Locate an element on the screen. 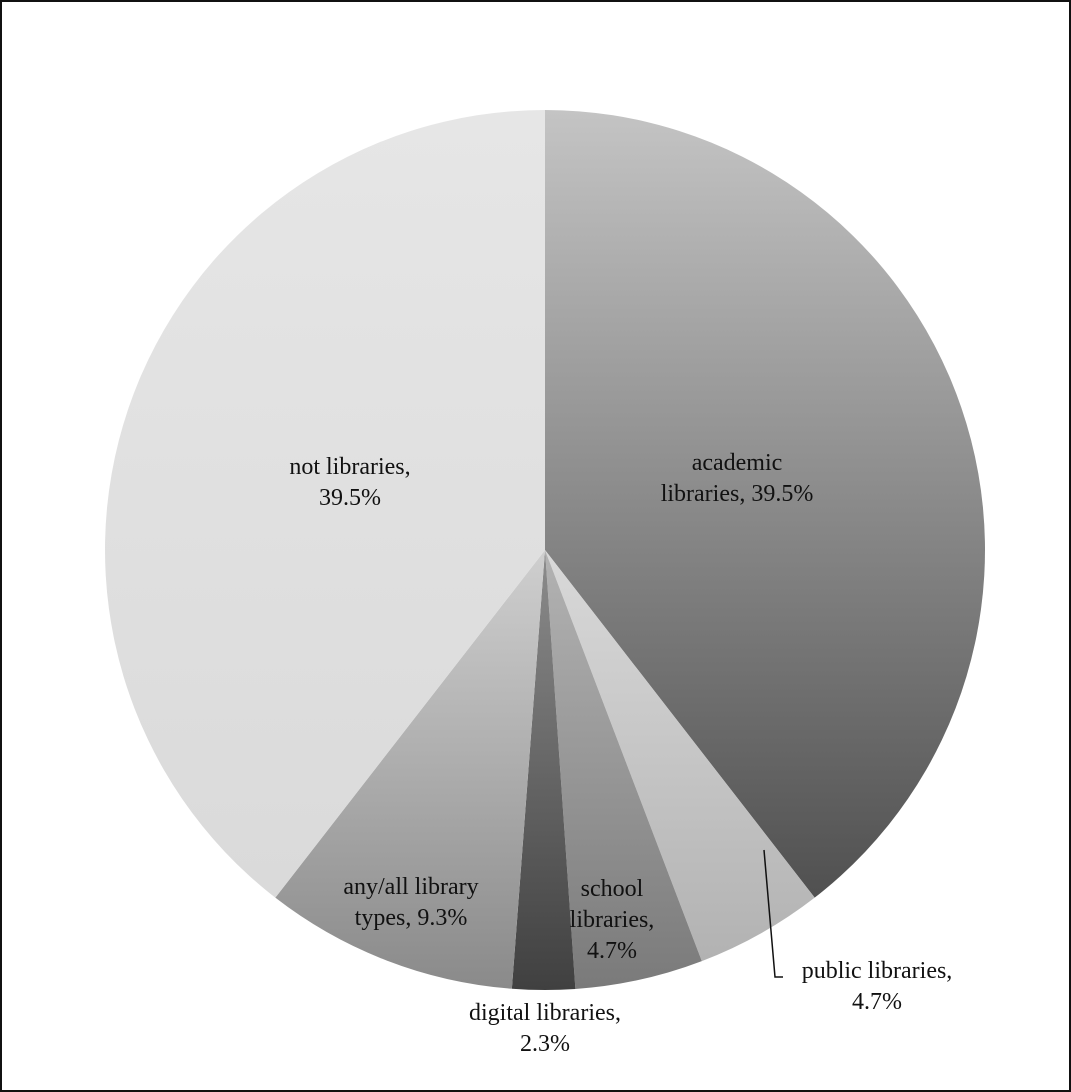 The width and height of the screenshot is (1071, 1092). data-label-line: libraries, 39.5% is located at coordinates (737, 494).